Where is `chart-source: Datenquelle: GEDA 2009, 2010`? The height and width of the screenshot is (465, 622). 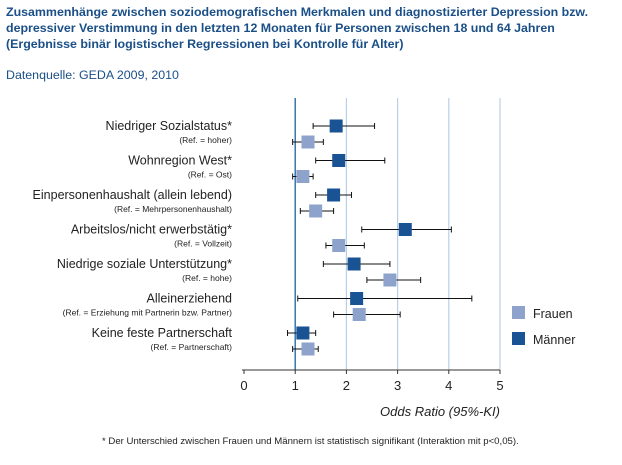 chart-source: Datenquelle: GEDA 2009, 2010 is located at coordinates (92, 75).